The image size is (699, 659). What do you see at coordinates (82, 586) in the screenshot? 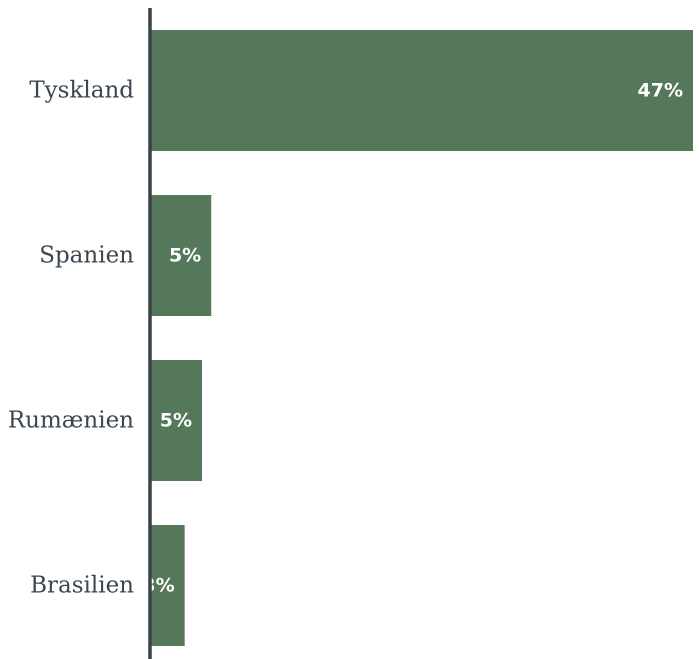
I see `category-label: Brasilien` at bounding box center [82, 586].